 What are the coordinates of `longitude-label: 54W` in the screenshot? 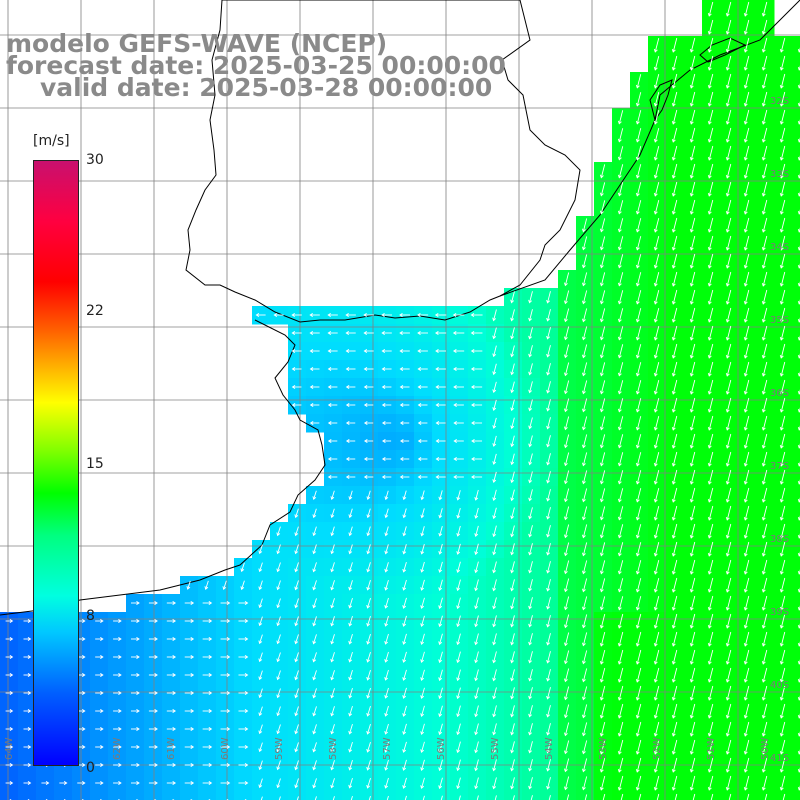 It's located at (549, 748).